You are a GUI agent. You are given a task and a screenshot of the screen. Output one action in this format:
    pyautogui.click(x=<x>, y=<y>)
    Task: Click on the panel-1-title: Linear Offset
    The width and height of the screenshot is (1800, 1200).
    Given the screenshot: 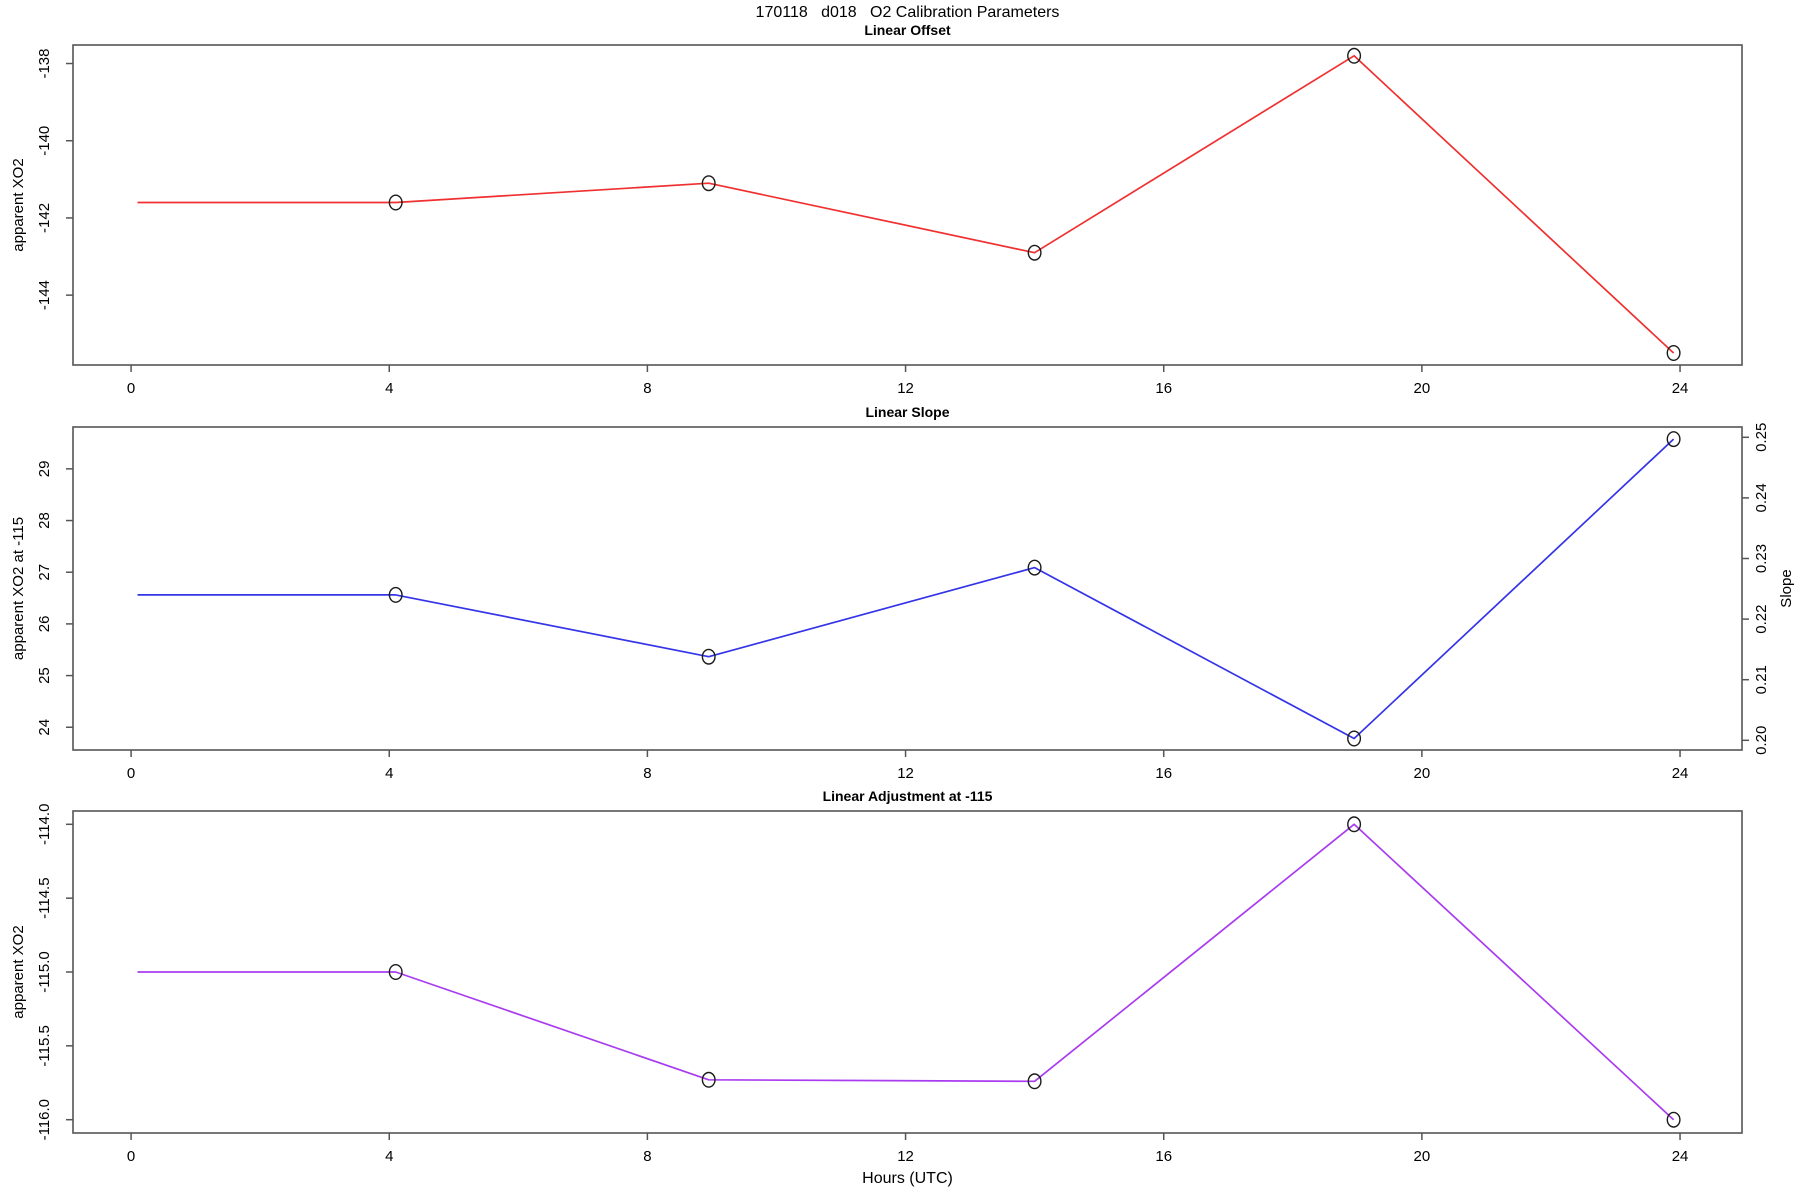 What is the action you would take?
    pyautogui.click(x=907, y=30)
    